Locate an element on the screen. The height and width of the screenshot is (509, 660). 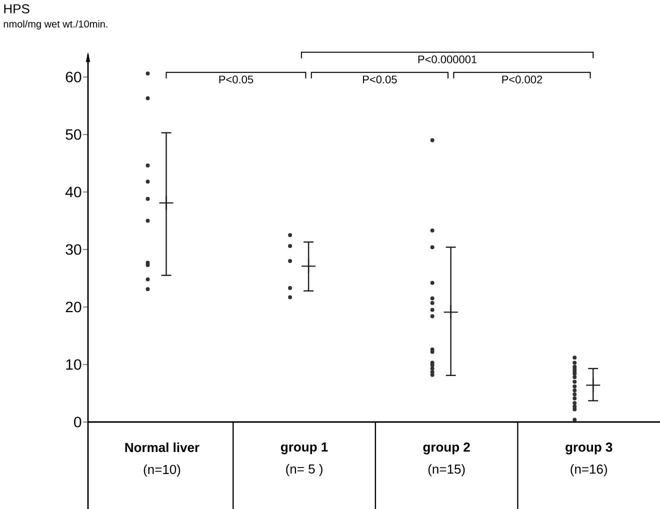
y-tick-label: 40 is located at coordinates (73, 192).